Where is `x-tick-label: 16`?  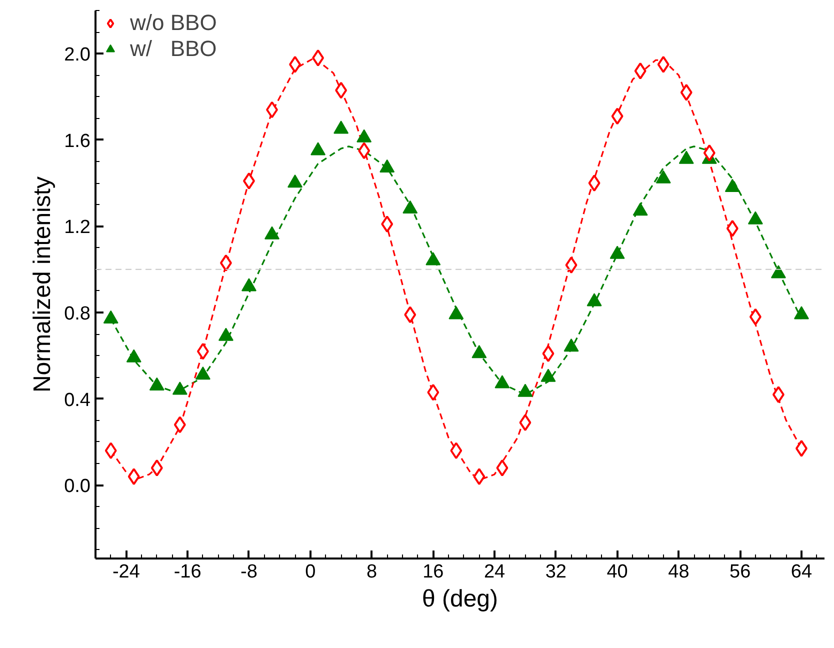 x-tick-label: 16 is located at coordinates (433, 572).